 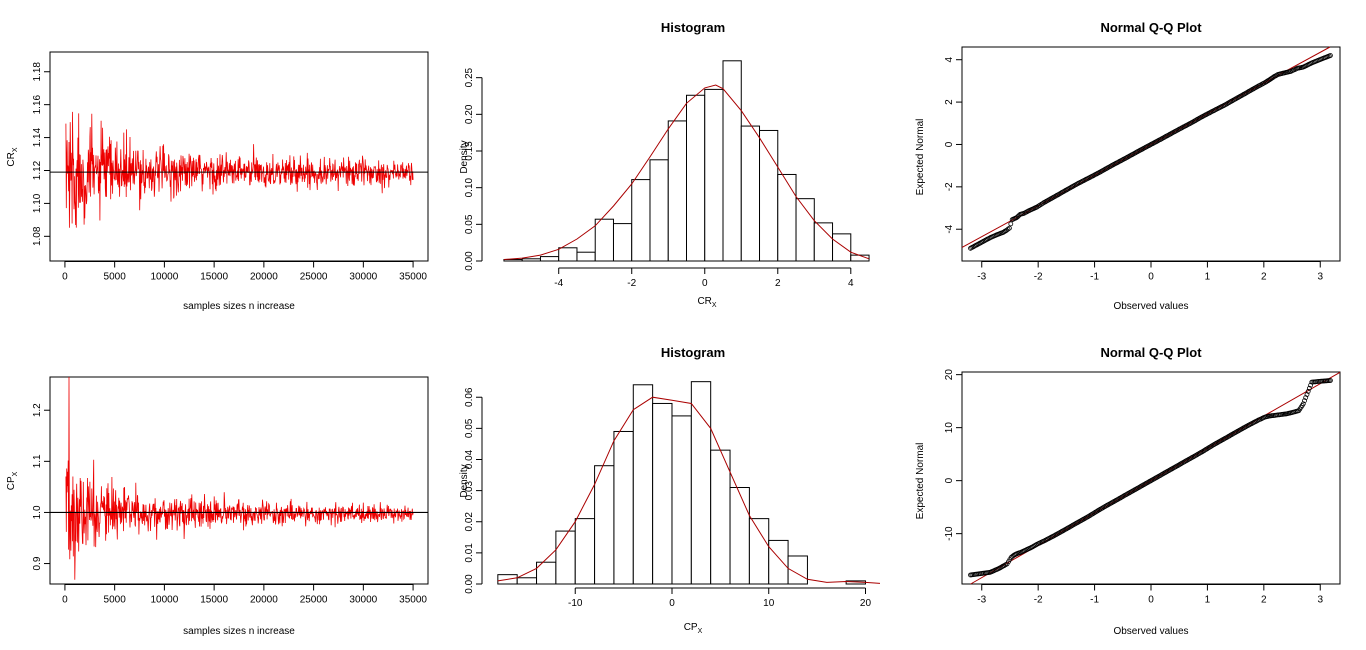 I want to click on x-tick-label: 20000, so click(x=264, y=277).